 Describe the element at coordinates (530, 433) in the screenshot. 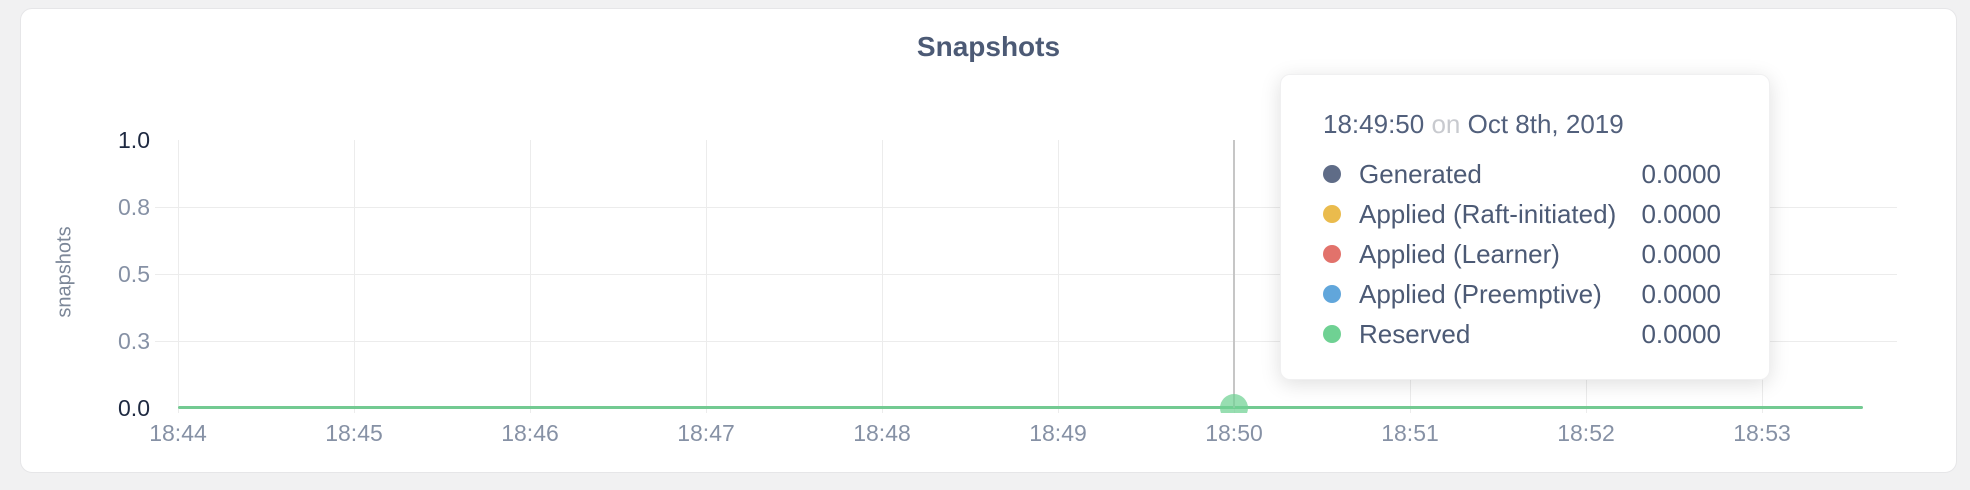

I see `x-tick-label: 18:46` at that location.